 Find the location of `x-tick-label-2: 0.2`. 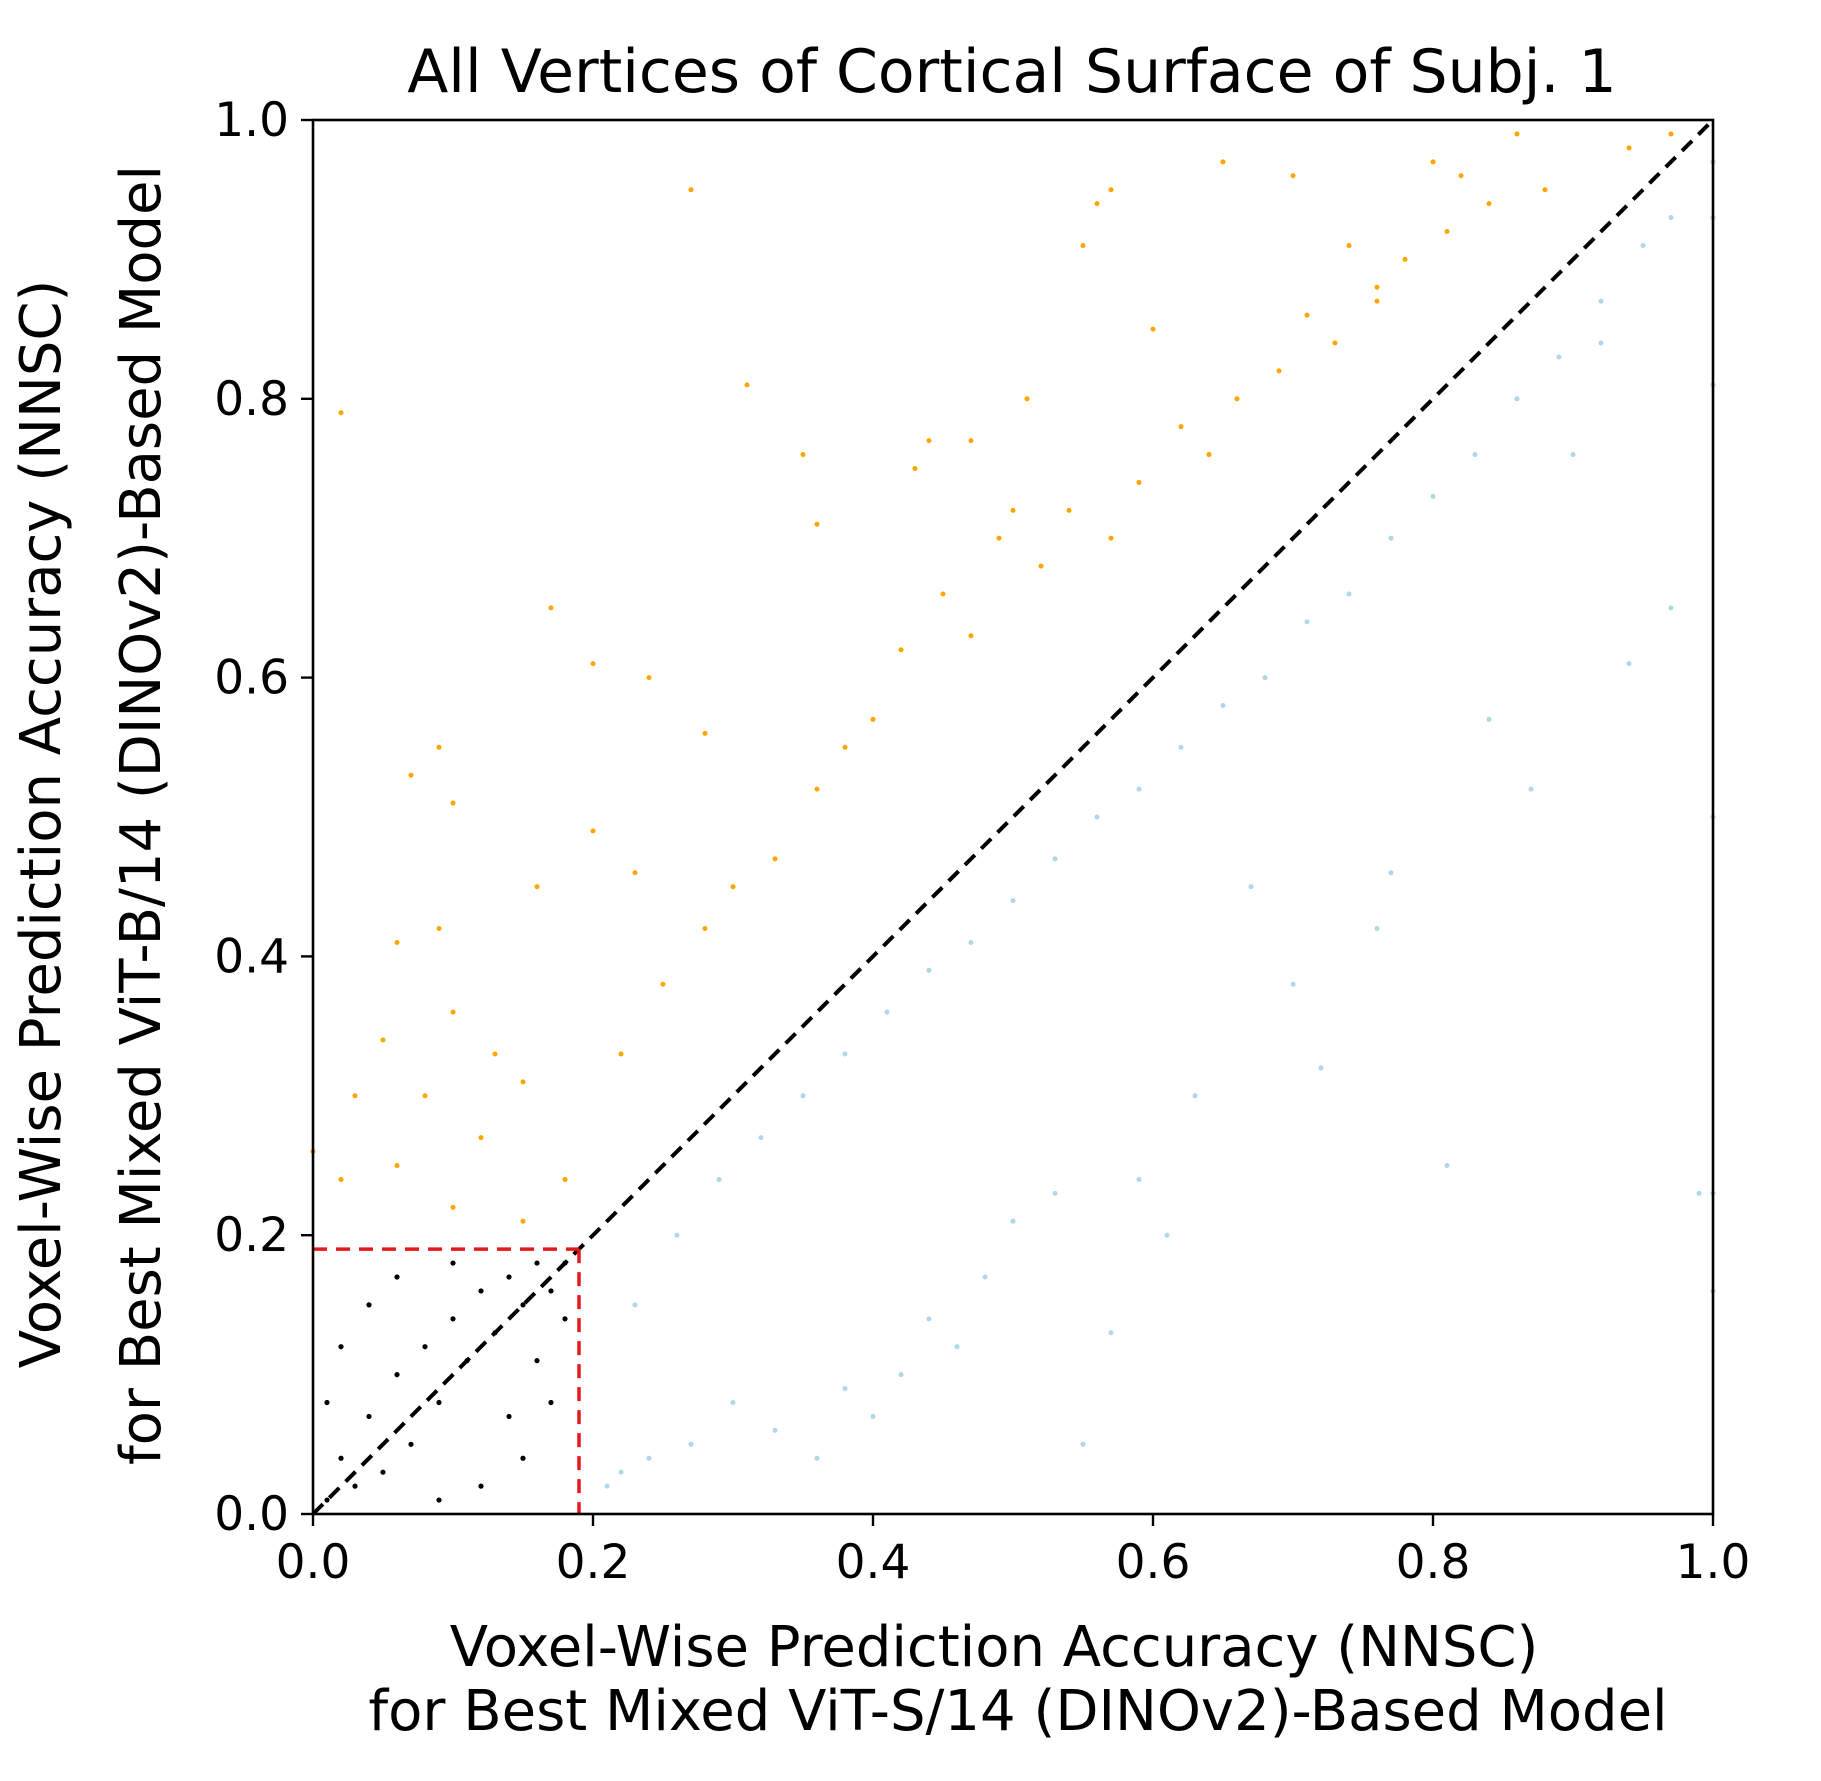

x-tick-label-2: 0.2 is located at coordinates (593, 1562).